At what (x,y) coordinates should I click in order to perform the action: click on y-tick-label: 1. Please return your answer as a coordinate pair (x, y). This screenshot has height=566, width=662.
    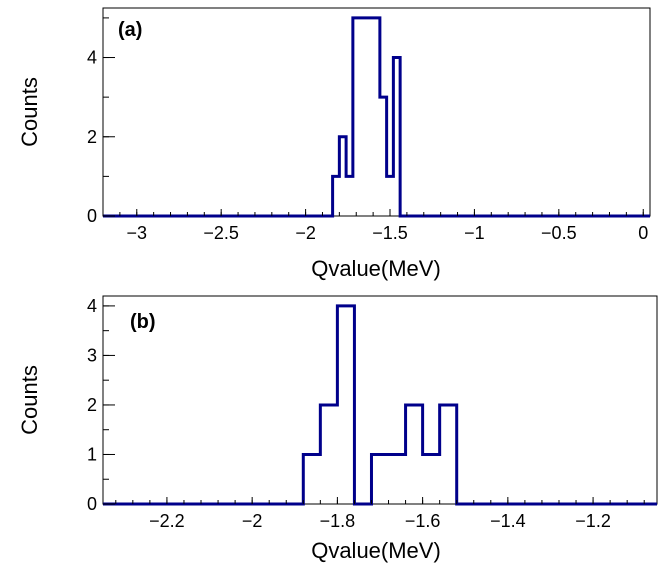
    Looking at the image, I should click on (92, 454).